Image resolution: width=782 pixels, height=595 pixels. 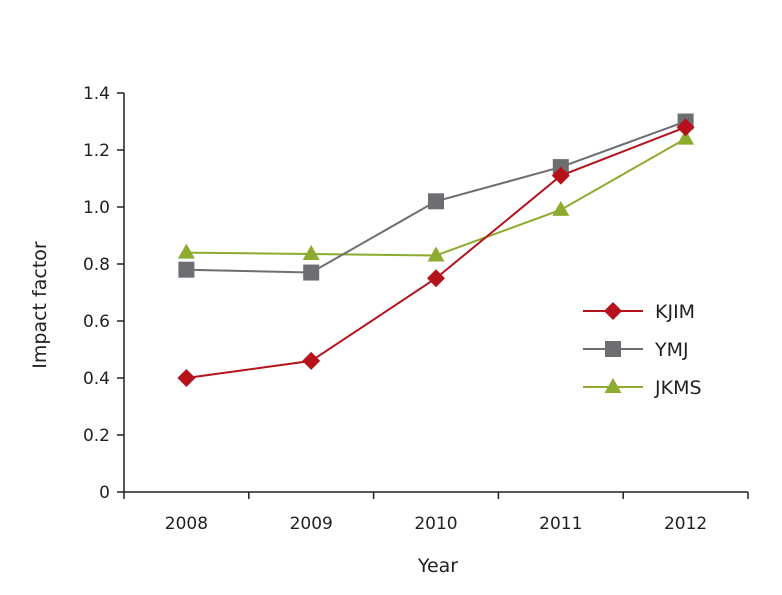 I want to click on y-tick-label: 0, so click(x=104, y=493).